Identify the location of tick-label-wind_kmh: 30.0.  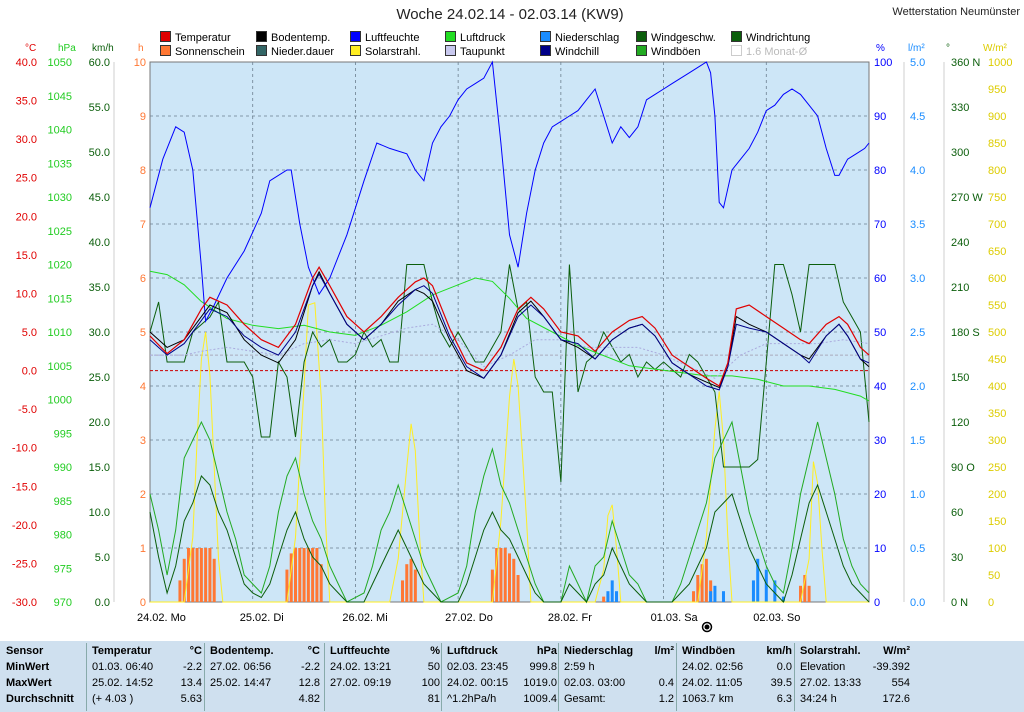
(99, 333).